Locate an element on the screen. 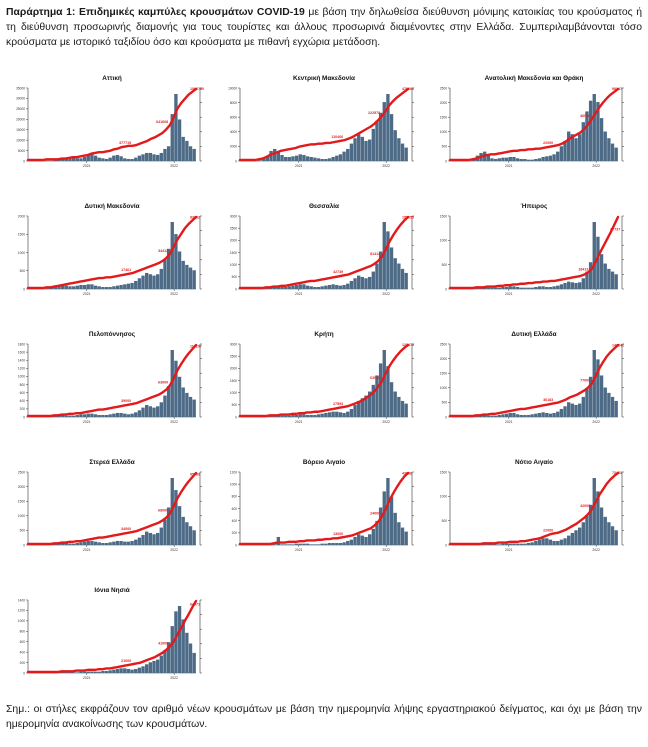 This screenshot has height=747, width=648. line-data-label: 641608 is located at coordinates (162, 122).